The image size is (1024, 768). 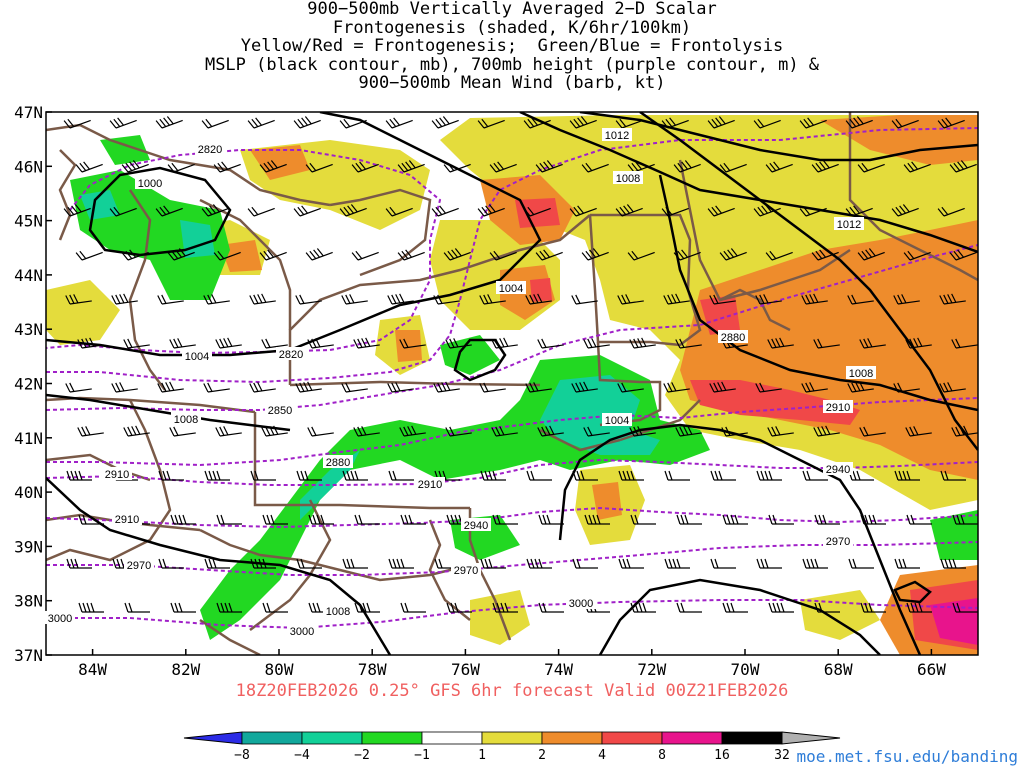 What do you see at coordinates (465, 669) in the screenshot?
I see `longitude-label: 76W` at bounding box center [465, 669].